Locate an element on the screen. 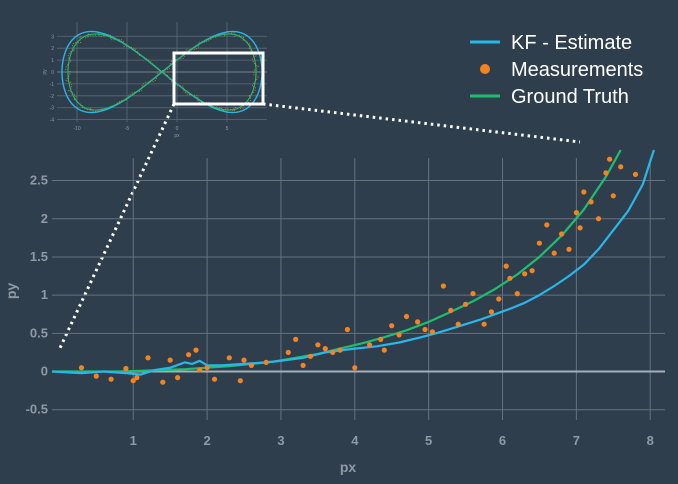 The image size is (678, 484). inset-y-tick-label: -4 is located at coordinates (52, 121).